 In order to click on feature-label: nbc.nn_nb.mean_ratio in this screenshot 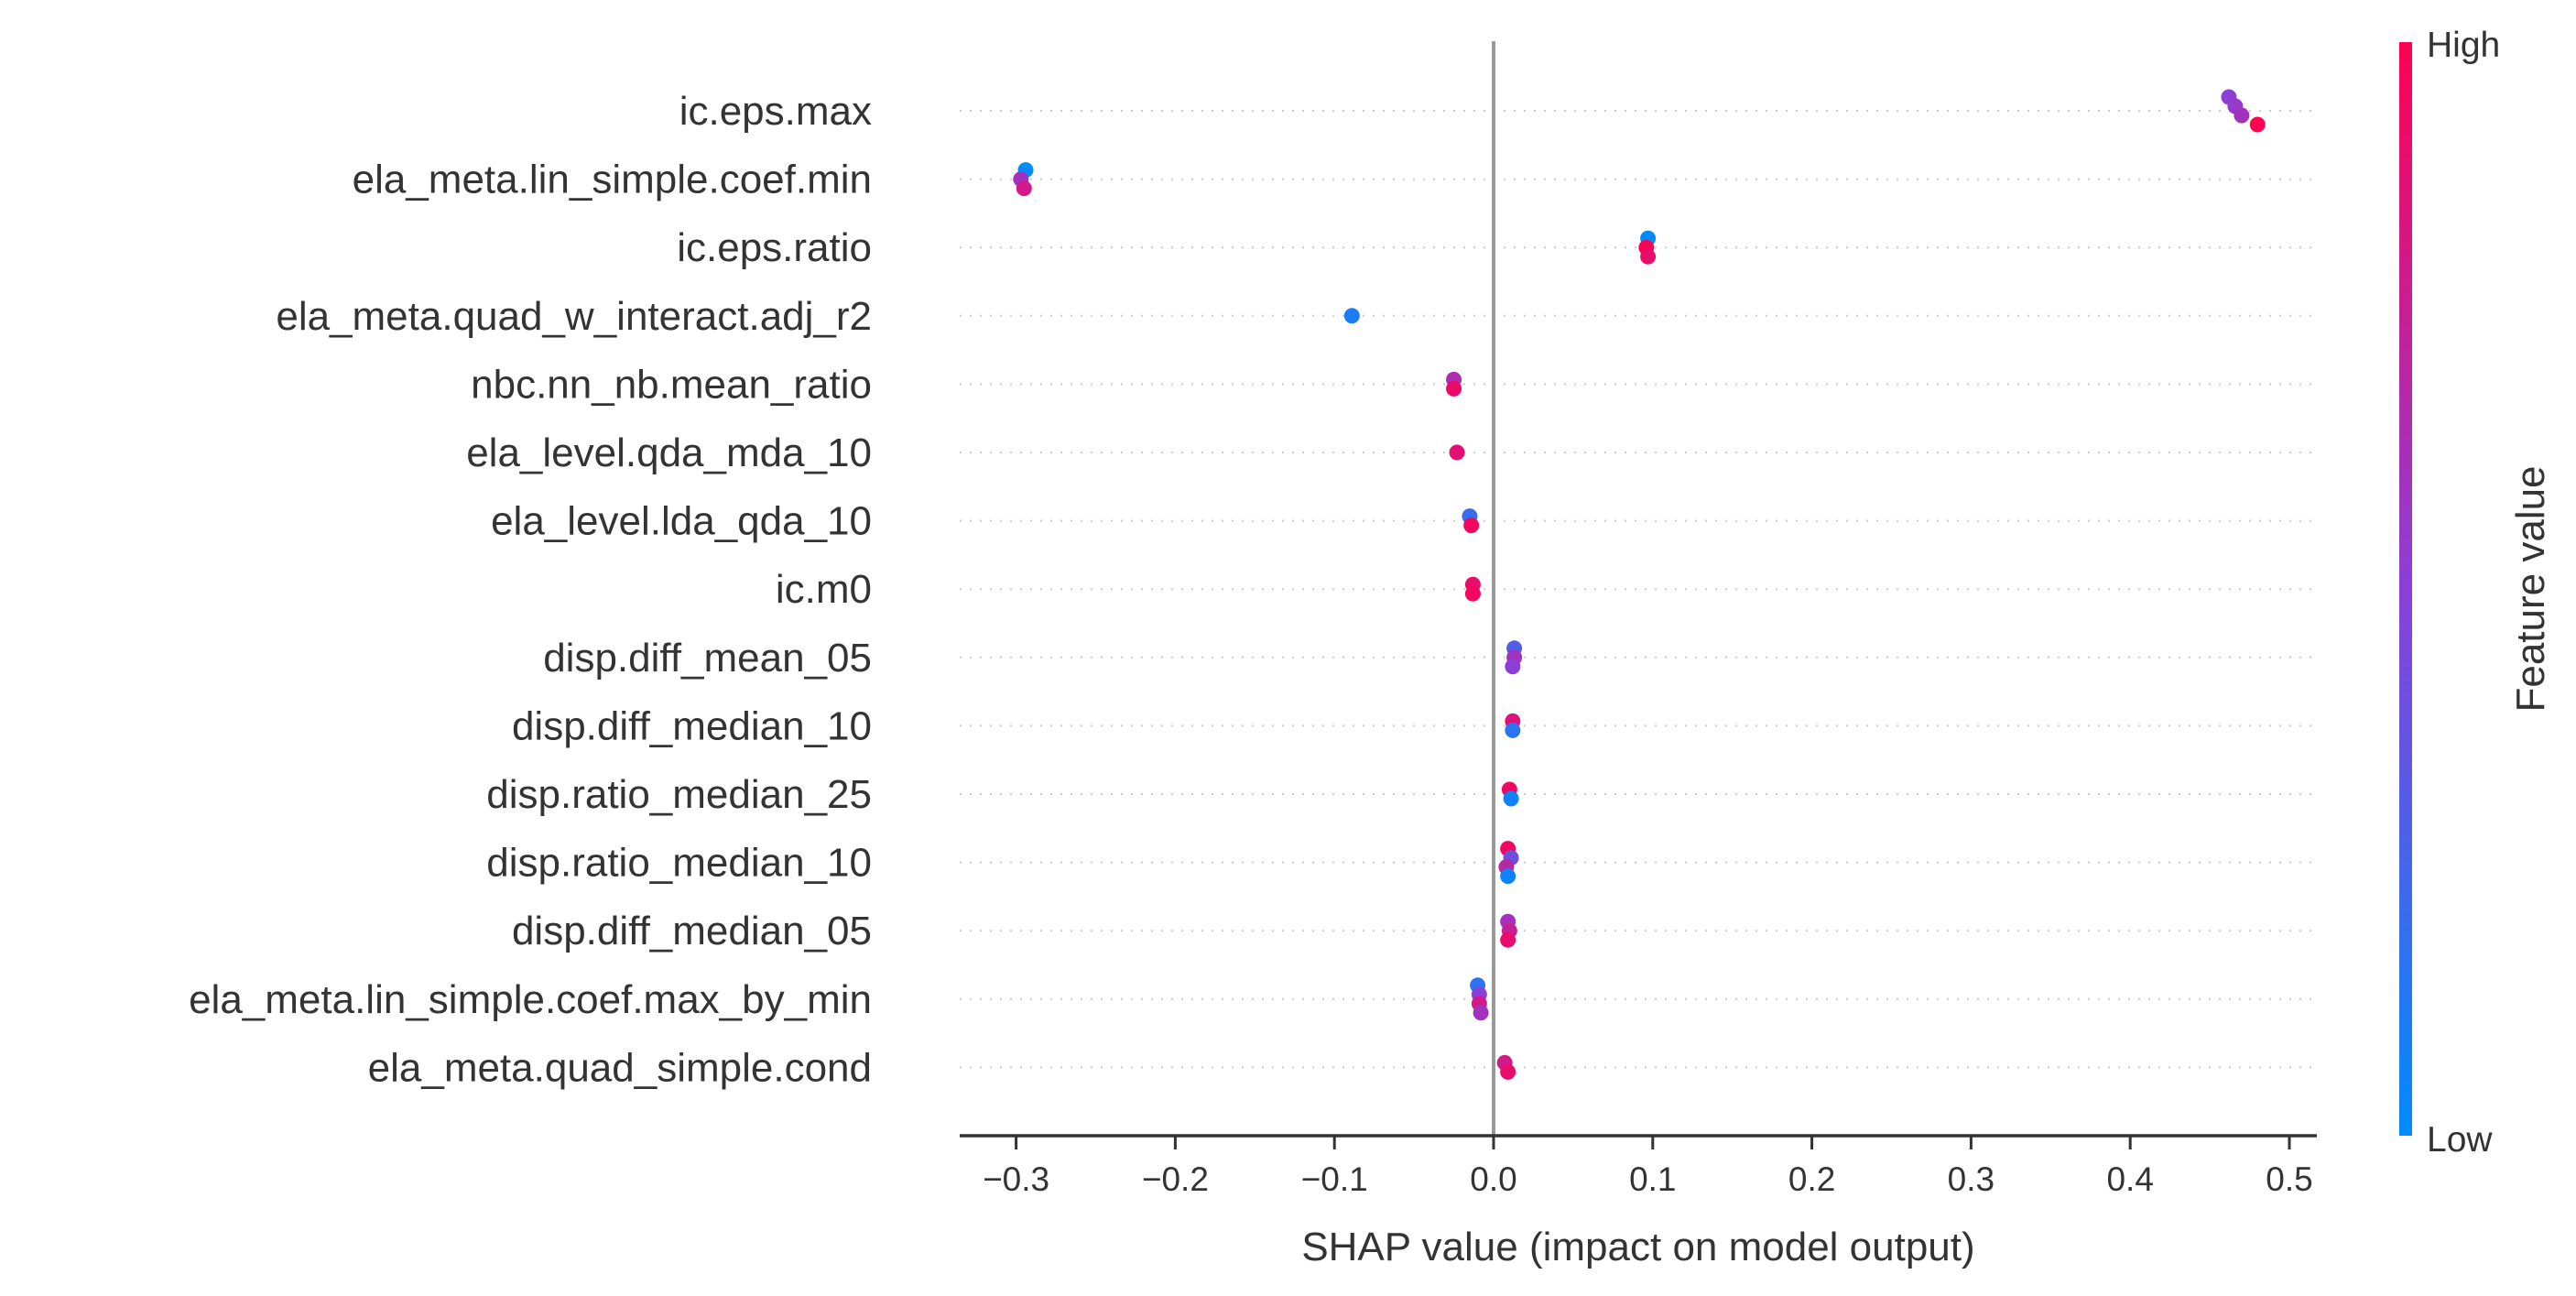, I will do `click(671, 384)`.